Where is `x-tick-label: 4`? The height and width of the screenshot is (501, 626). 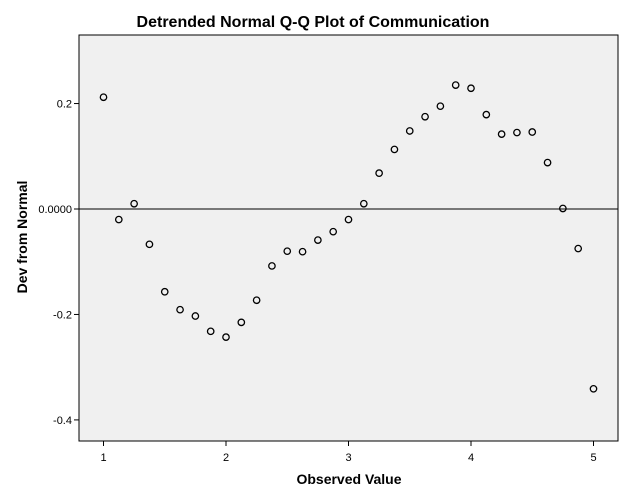 x-tick-label: 4 is located at coordinates (471, 458).